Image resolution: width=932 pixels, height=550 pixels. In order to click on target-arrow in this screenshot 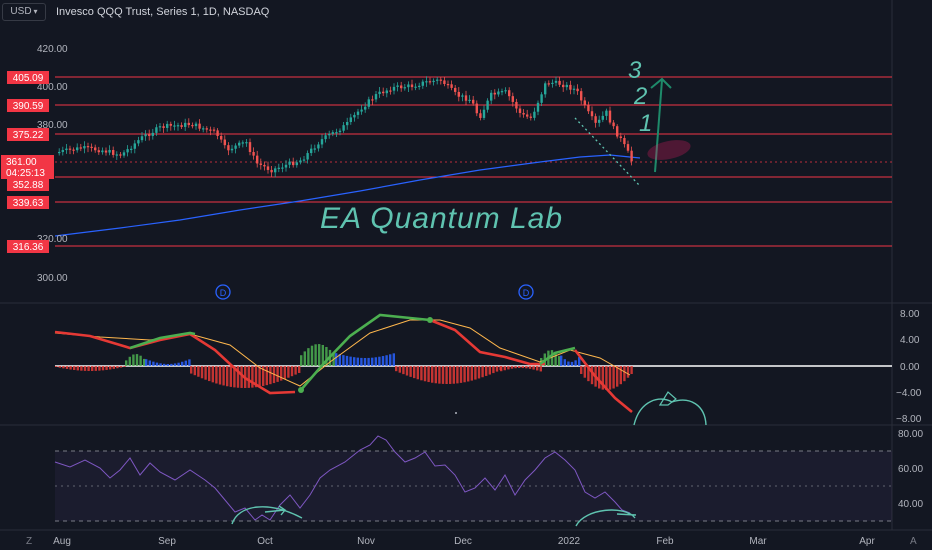, I will do `click(658, 126)`.